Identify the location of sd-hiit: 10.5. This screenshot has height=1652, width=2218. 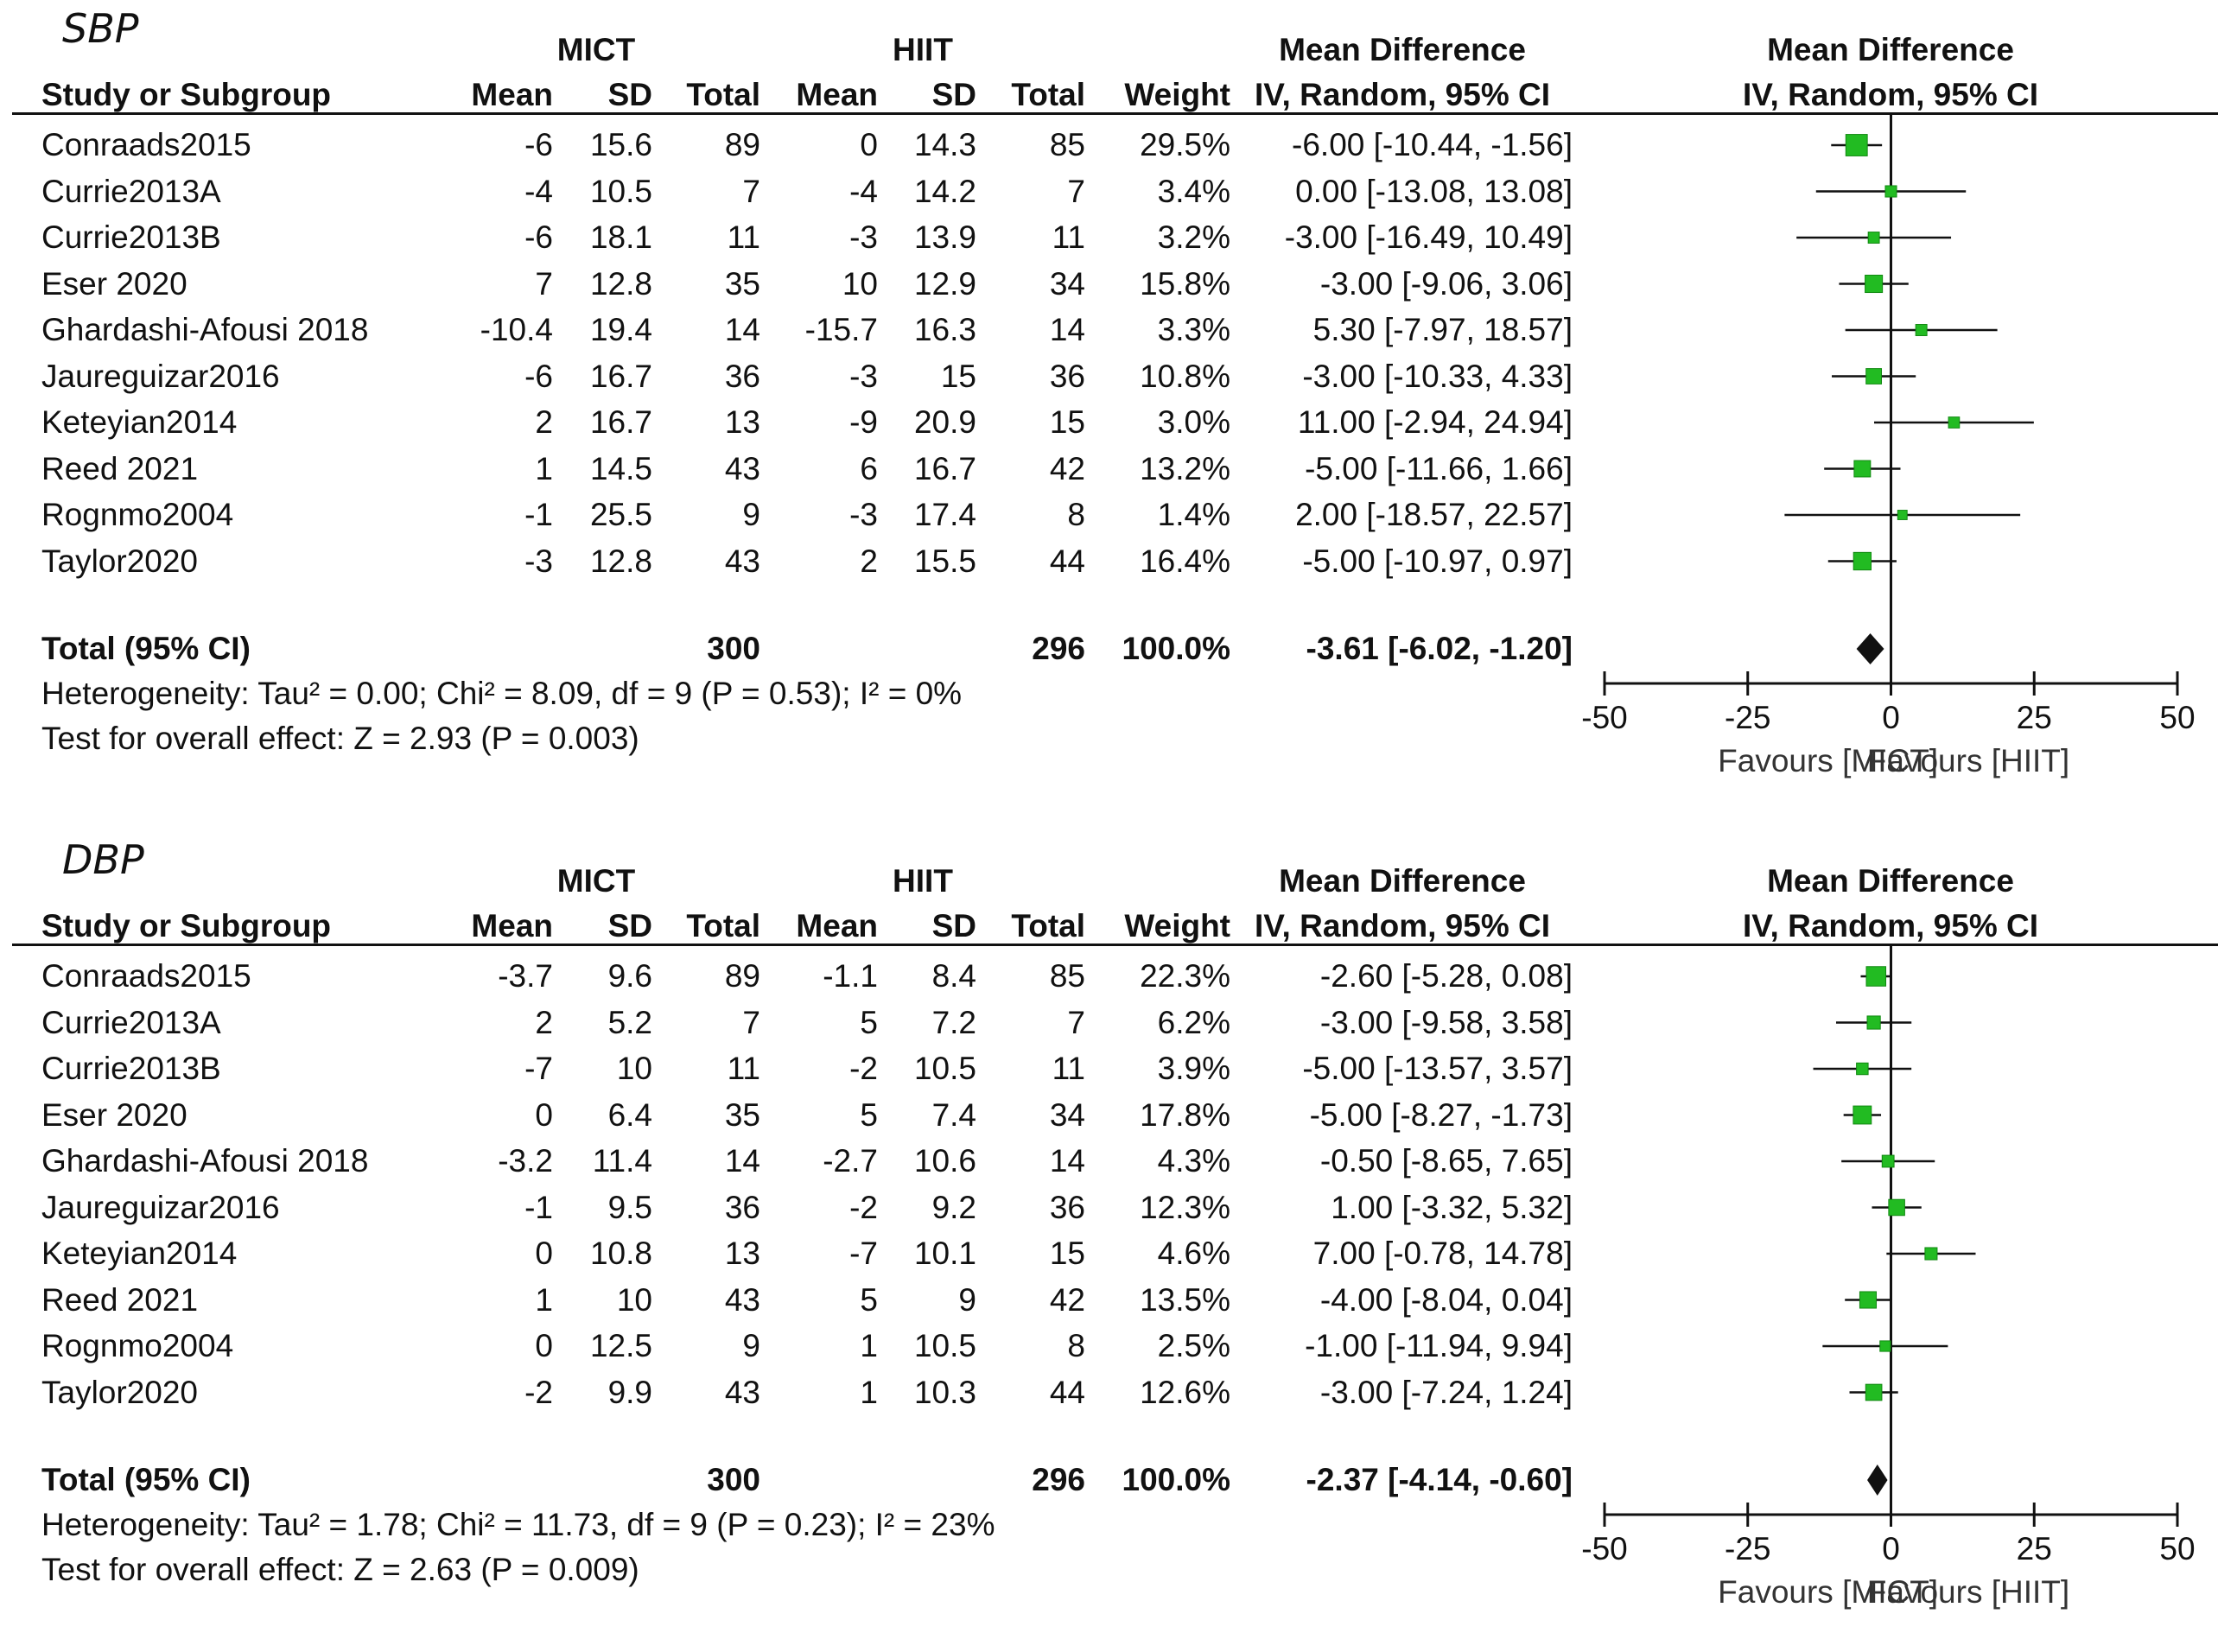
(944, 1346).